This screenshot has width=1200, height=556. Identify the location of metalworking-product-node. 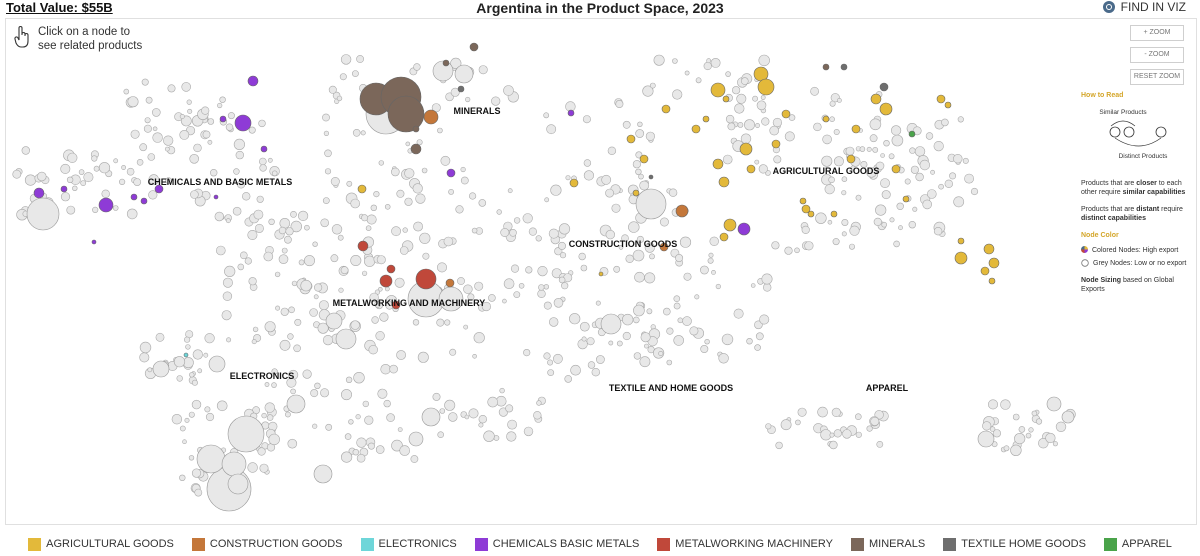
(426, 279).